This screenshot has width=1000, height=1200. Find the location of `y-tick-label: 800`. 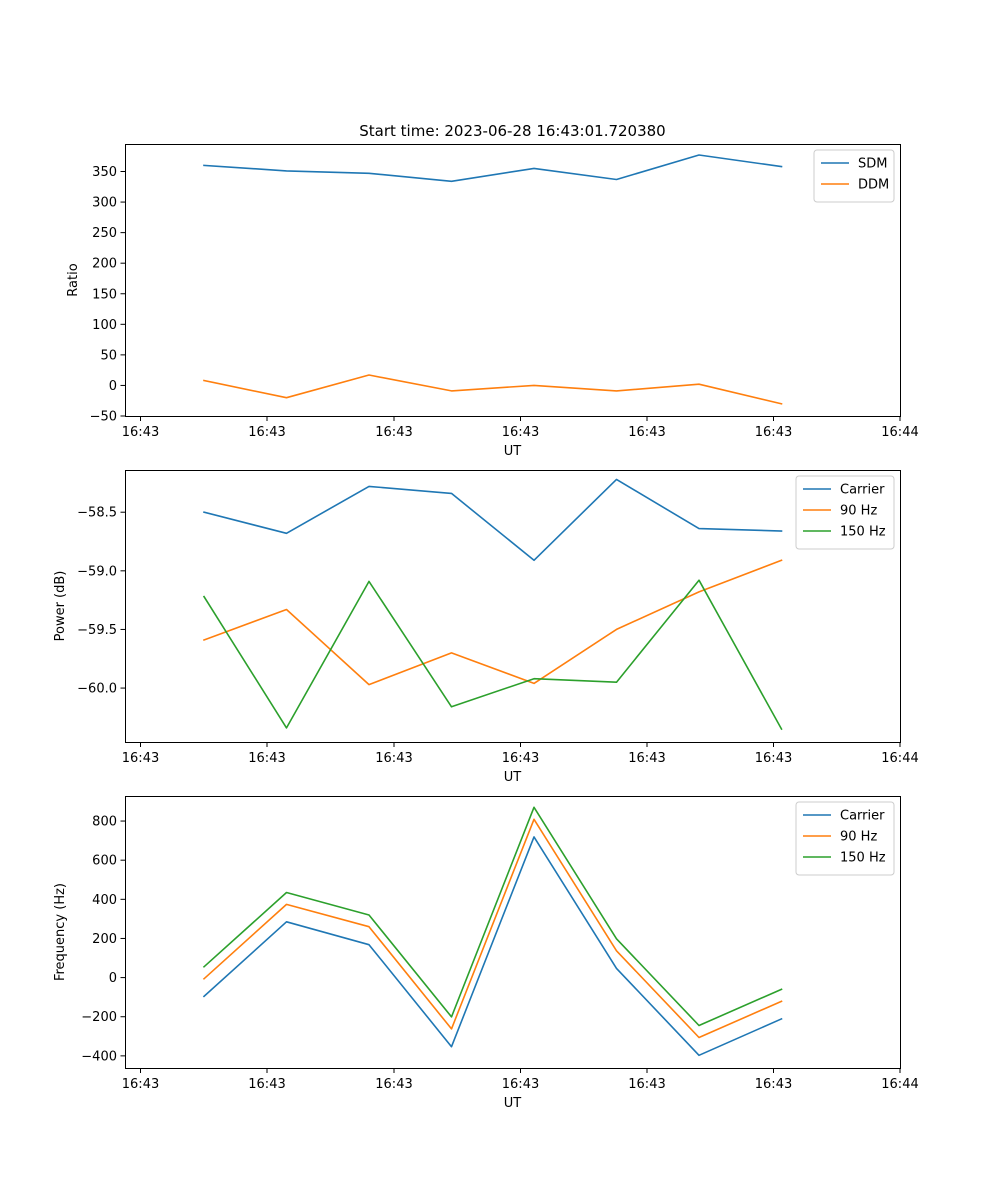

y-tick-label: 800 is located at coordinates (104, 822).